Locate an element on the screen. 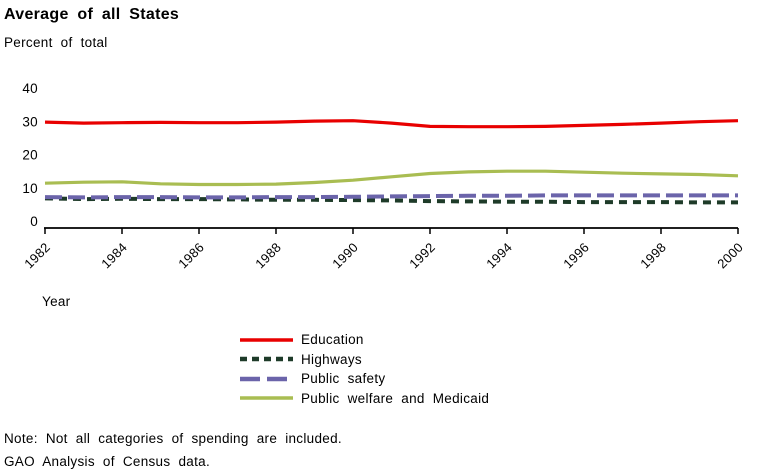 This screenshot has width=760, height=475. y-tick-label: 40 is located at coordinates (30, 88).